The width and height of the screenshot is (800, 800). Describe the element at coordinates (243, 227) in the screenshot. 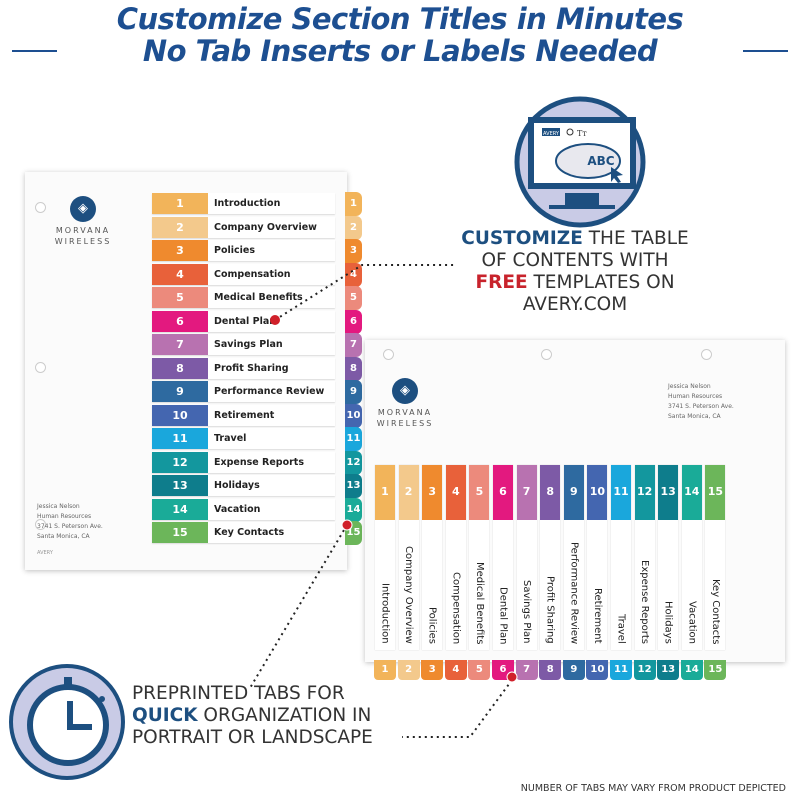

I see `toc-row: 2 Company Overview` at that location.